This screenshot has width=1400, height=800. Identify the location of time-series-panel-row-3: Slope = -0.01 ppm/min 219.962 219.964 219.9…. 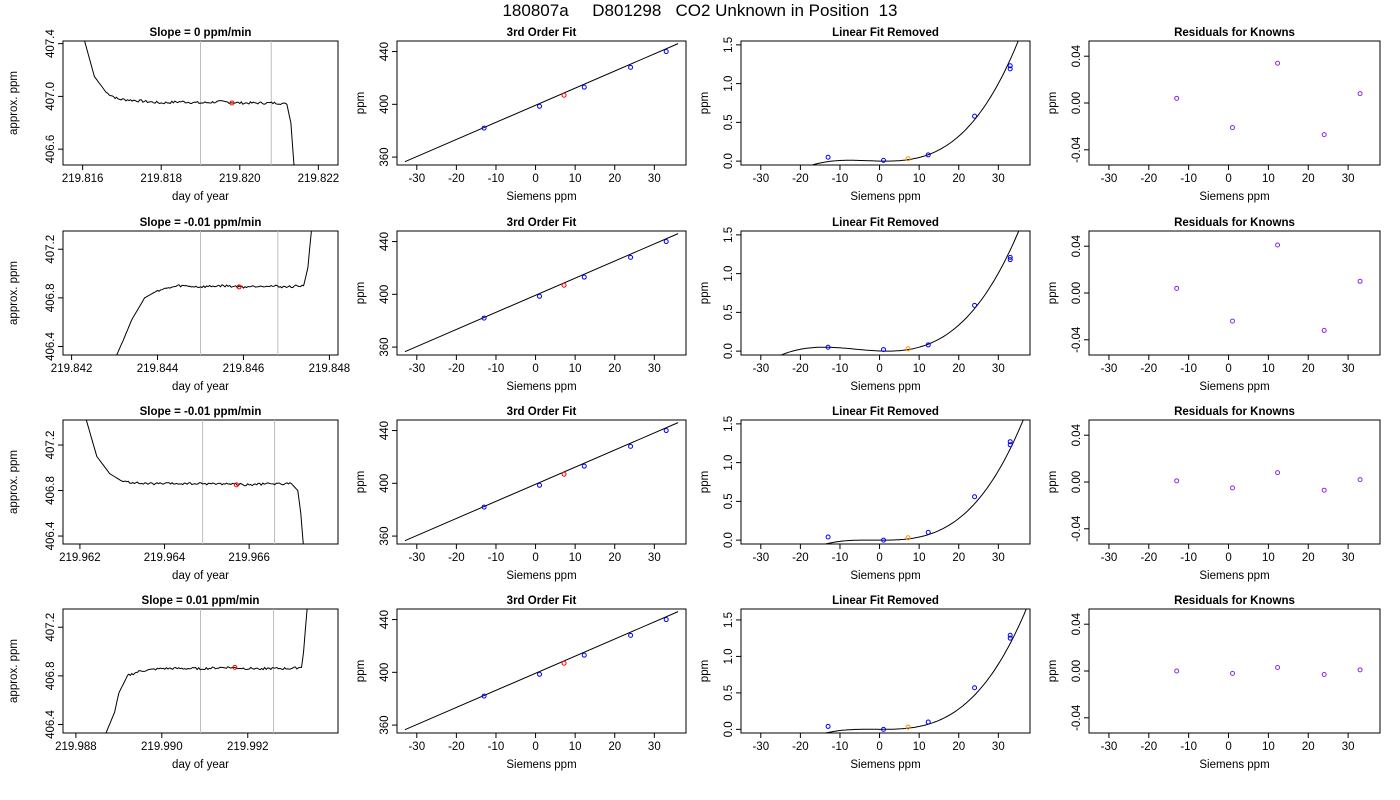
(173, 494).